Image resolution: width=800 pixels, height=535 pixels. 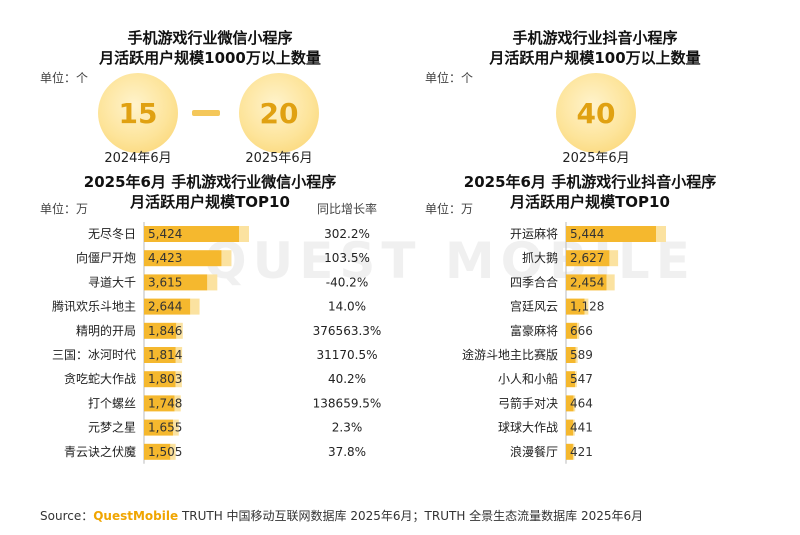 What do you see at coordinates (581, 331) in the screenshot?
I see `value-label-5: 666` at bounding box center [581, 331].